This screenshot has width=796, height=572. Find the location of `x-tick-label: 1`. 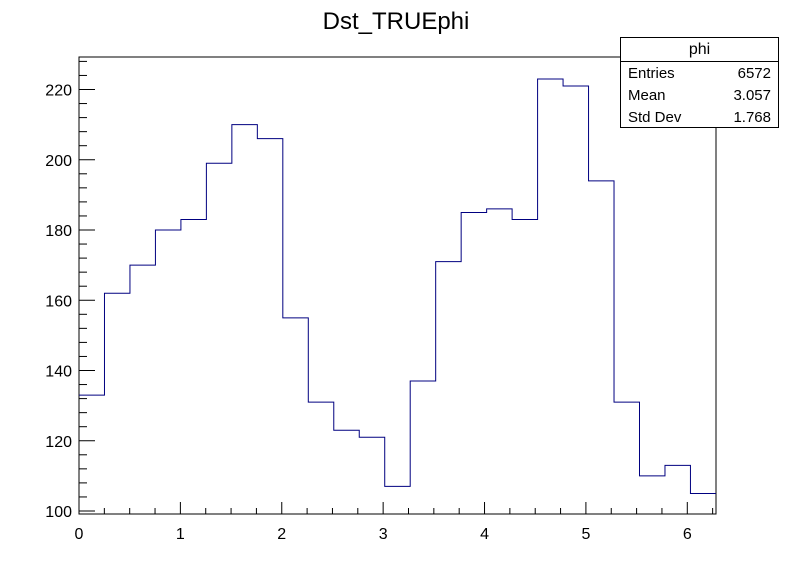

x-tick-label: 1 is located at coordinates (180, 534).